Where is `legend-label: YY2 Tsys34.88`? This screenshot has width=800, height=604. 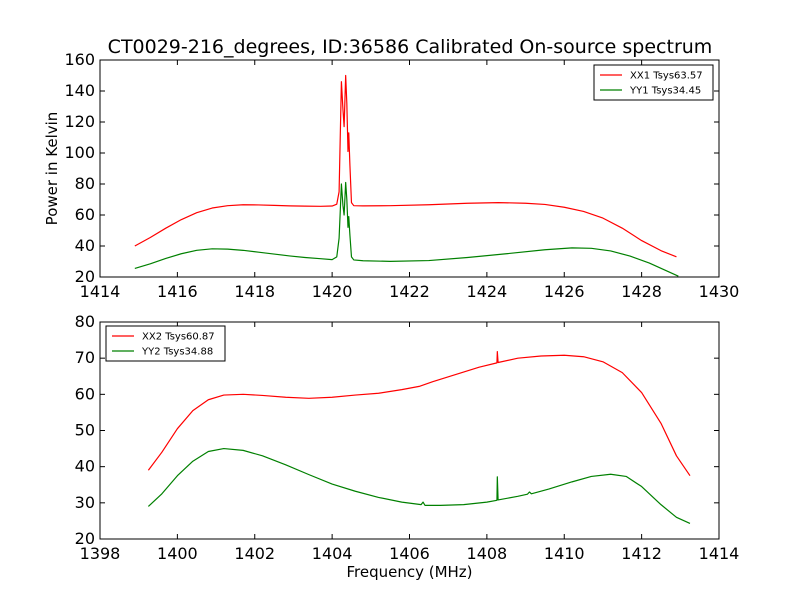
legend-label: YY2 Tsys34.88 is located at coordinates (177, 352).